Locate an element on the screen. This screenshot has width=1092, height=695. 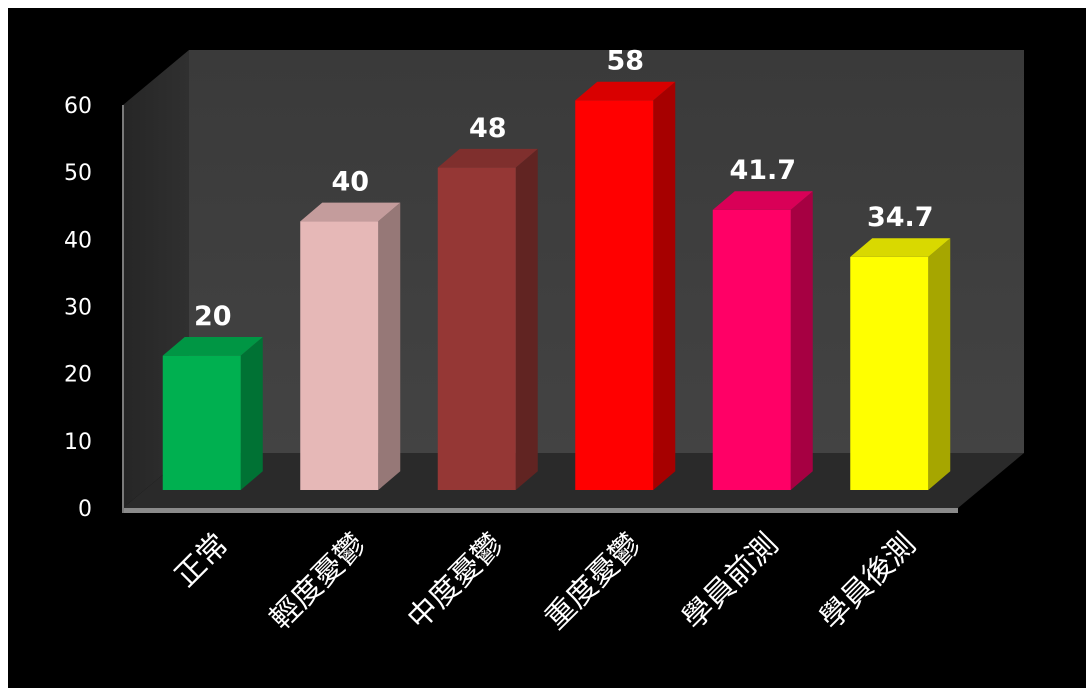
data-label: 20 is located at coordinates (213, 316).